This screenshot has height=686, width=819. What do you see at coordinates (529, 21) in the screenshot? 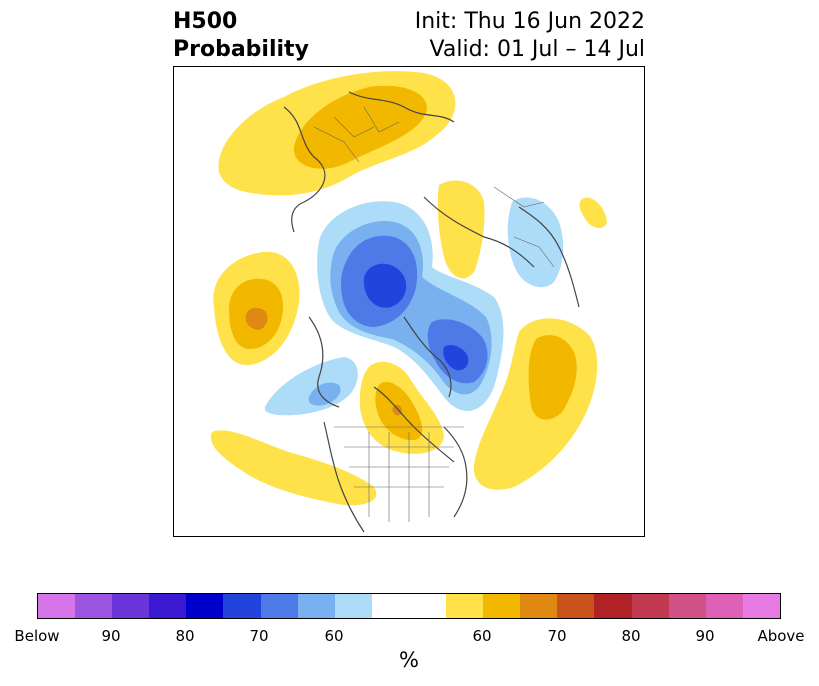
I see `init-date: Init: Thu 16 Jun 2022` at bounding box center [529, 21].